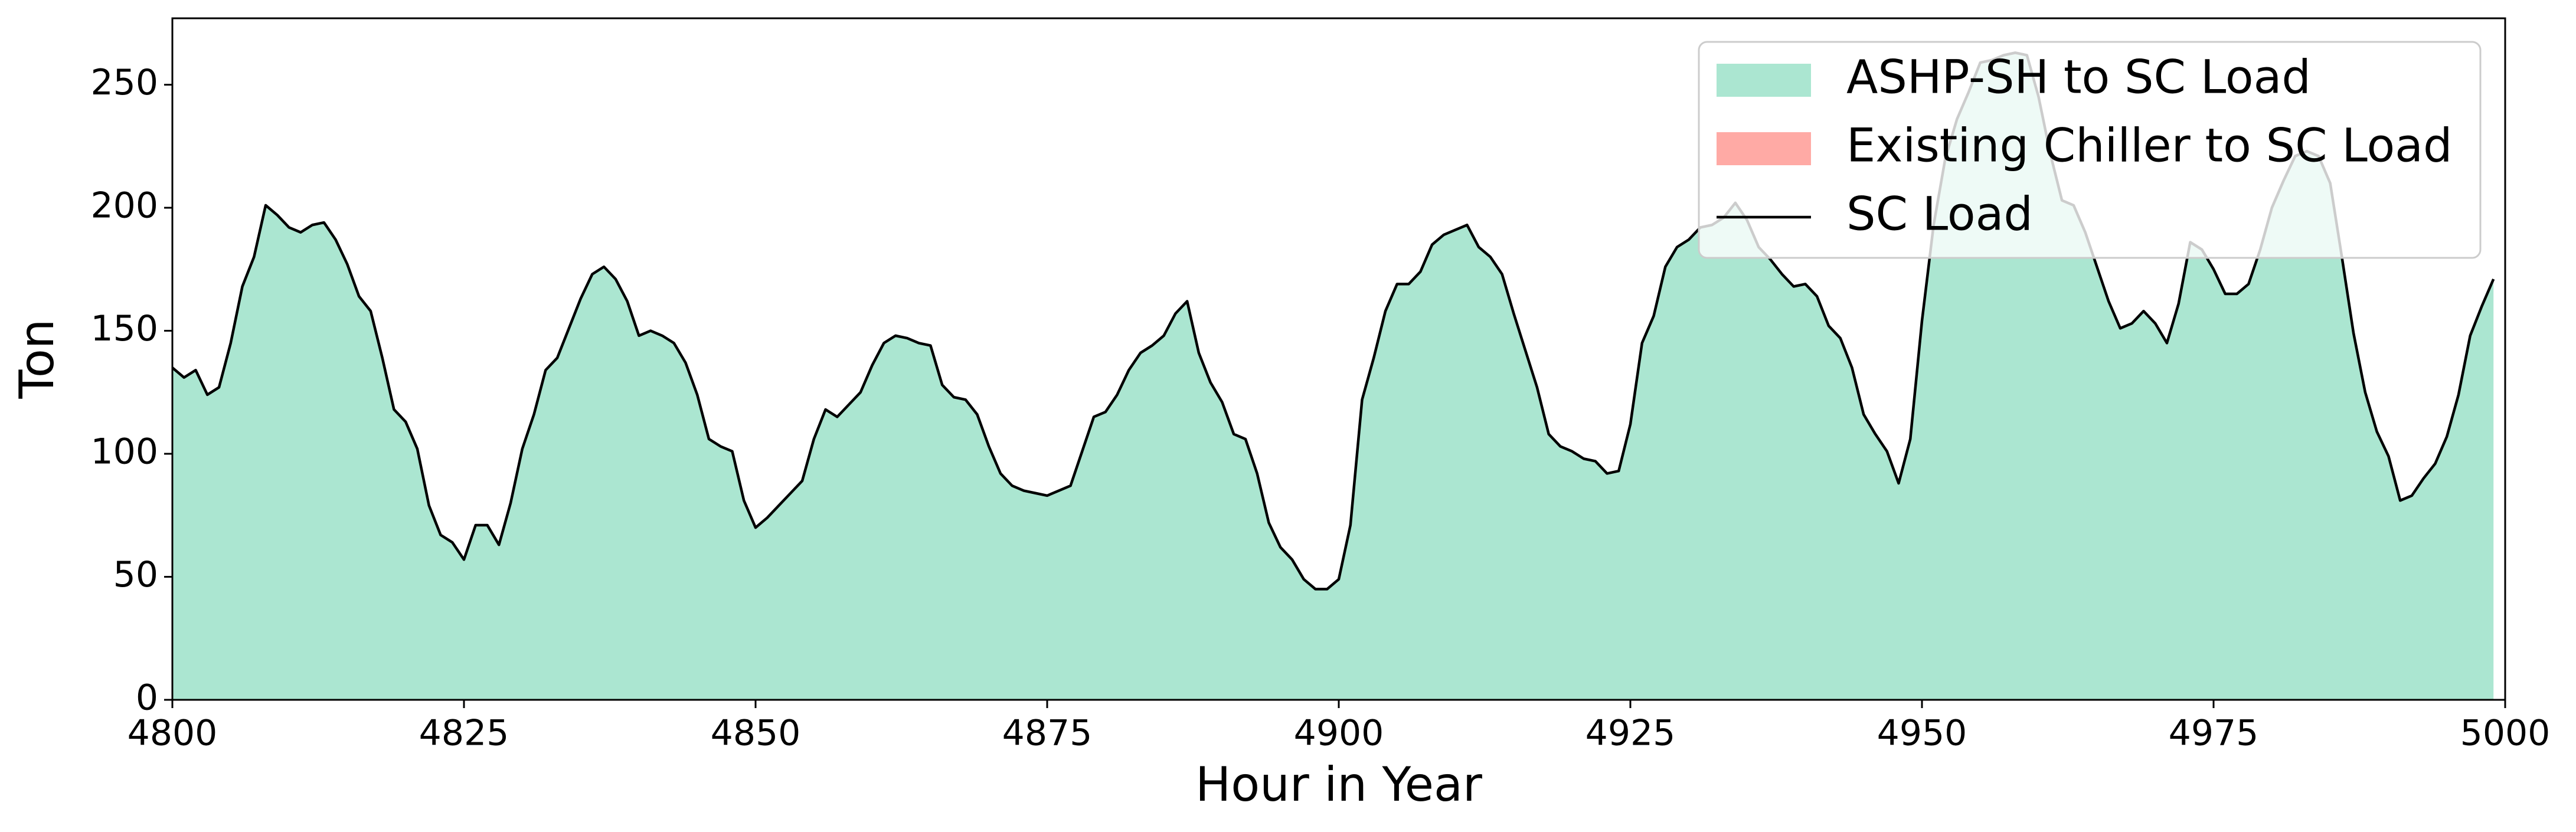  What do you see at coordinates (756, 733) in the screenshot?
I see `x-tick-label: 4850` at bounding box center [756, 733].